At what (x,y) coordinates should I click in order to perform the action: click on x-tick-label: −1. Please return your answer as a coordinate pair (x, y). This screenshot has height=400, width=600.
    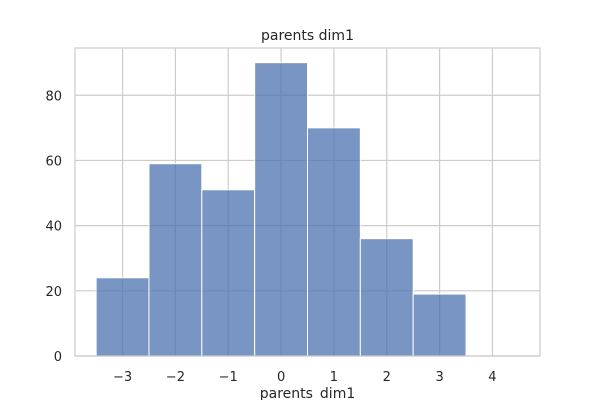
    Looking at the image, I should click on (228, 377).